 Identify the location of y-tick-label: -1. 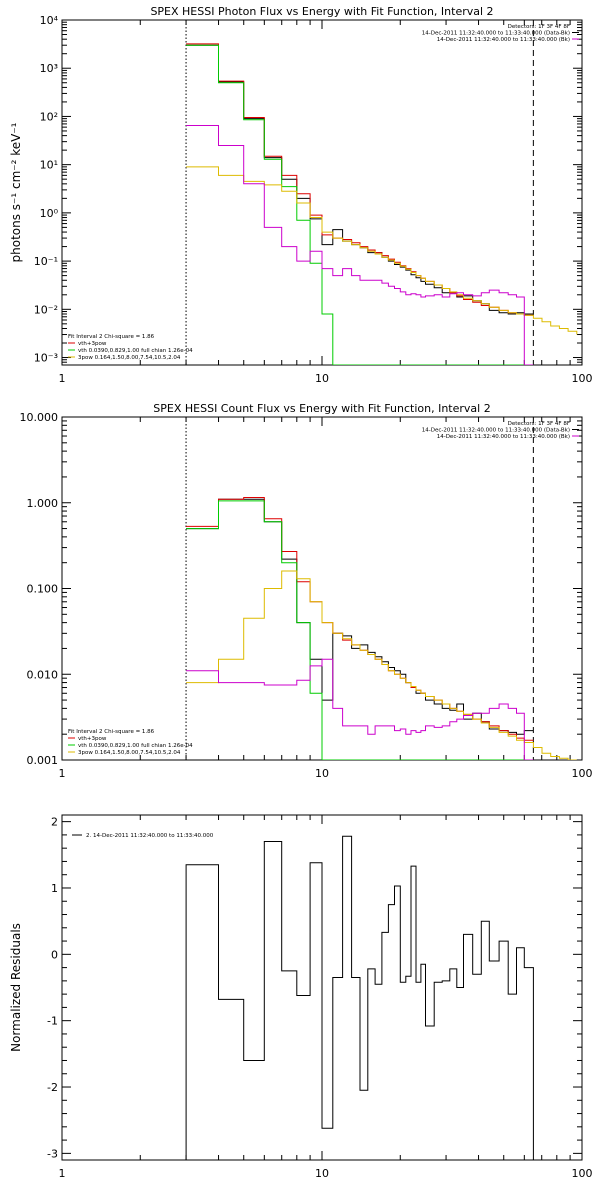
(52, 1021).